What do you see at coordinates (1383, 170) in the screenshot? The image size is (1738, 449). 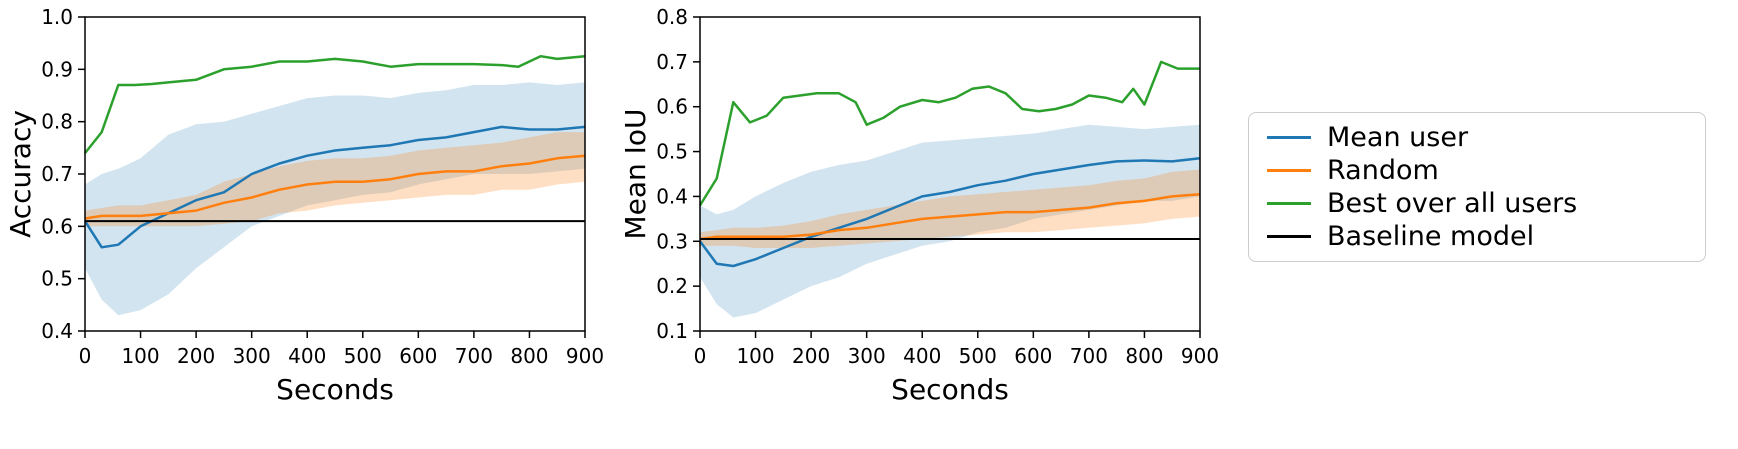 I see `legend-label: Random` at bounding box center [1383, 170].